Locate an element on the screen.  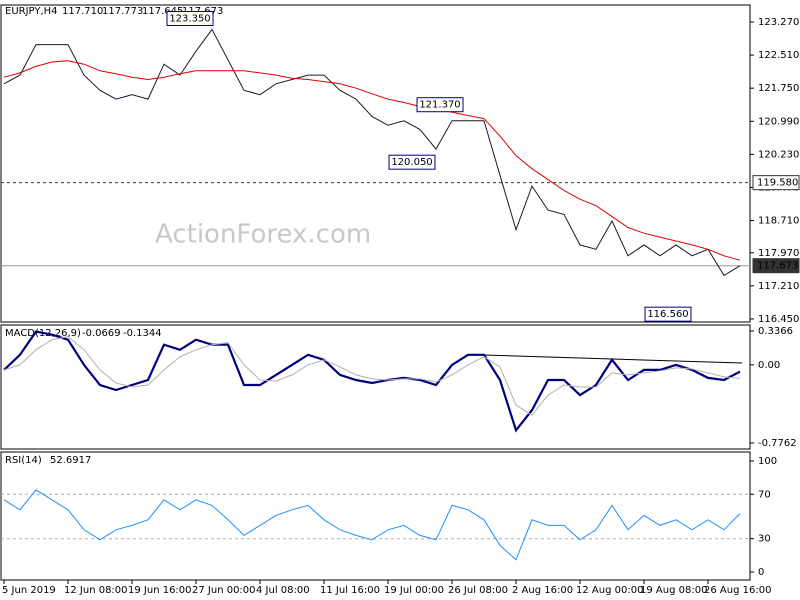
y-tick-label: -0.7762 is located at coordinates (777, 443).